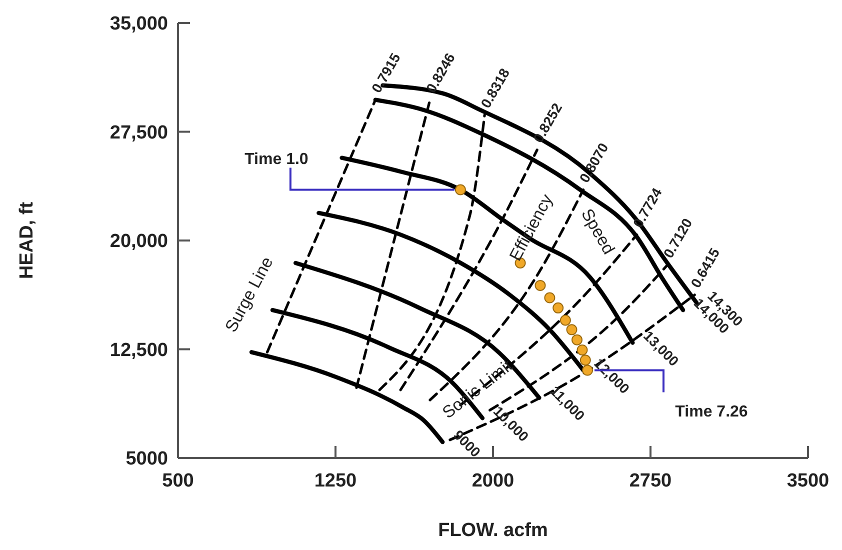  Describe the element at coordinates (147, 459) in the screenshot. I see `y-tick-label: 5000` at that location.